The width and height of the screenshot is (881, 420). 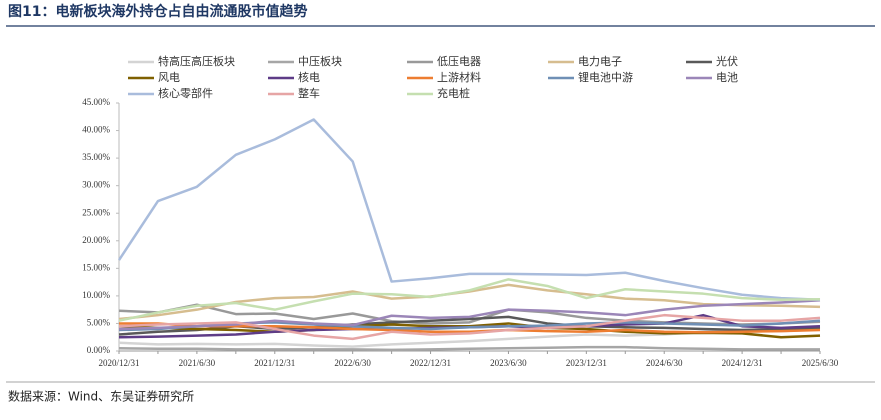 What do you see at coordinates (727, 77) in the screenshot?
I see `legend-label: 电池` at bounding box center [727, 77].